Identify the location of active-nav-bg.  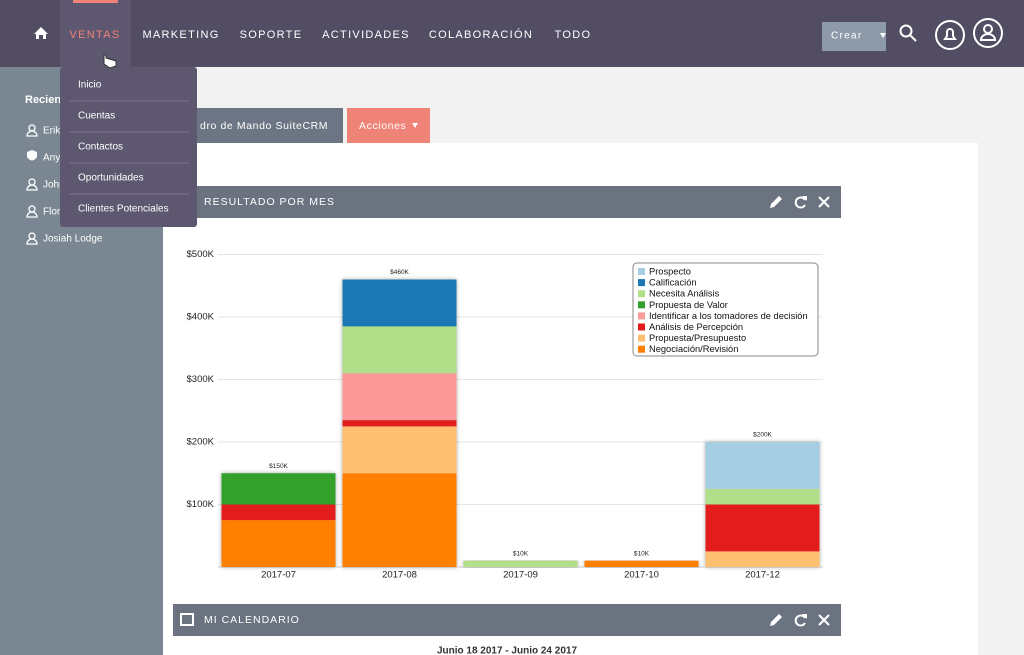
(95, 33).